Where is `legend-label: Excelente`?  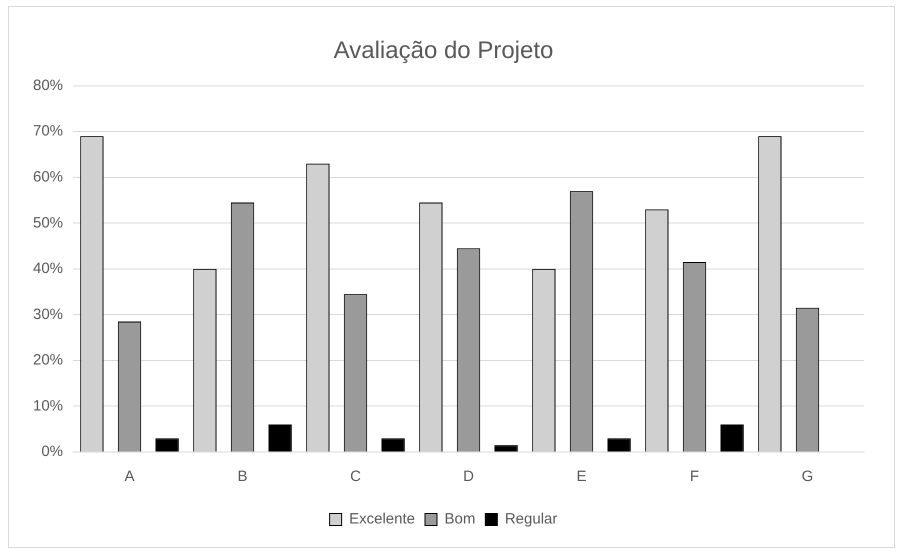 legend-label: Excelente is located at coordinates (382, 519).